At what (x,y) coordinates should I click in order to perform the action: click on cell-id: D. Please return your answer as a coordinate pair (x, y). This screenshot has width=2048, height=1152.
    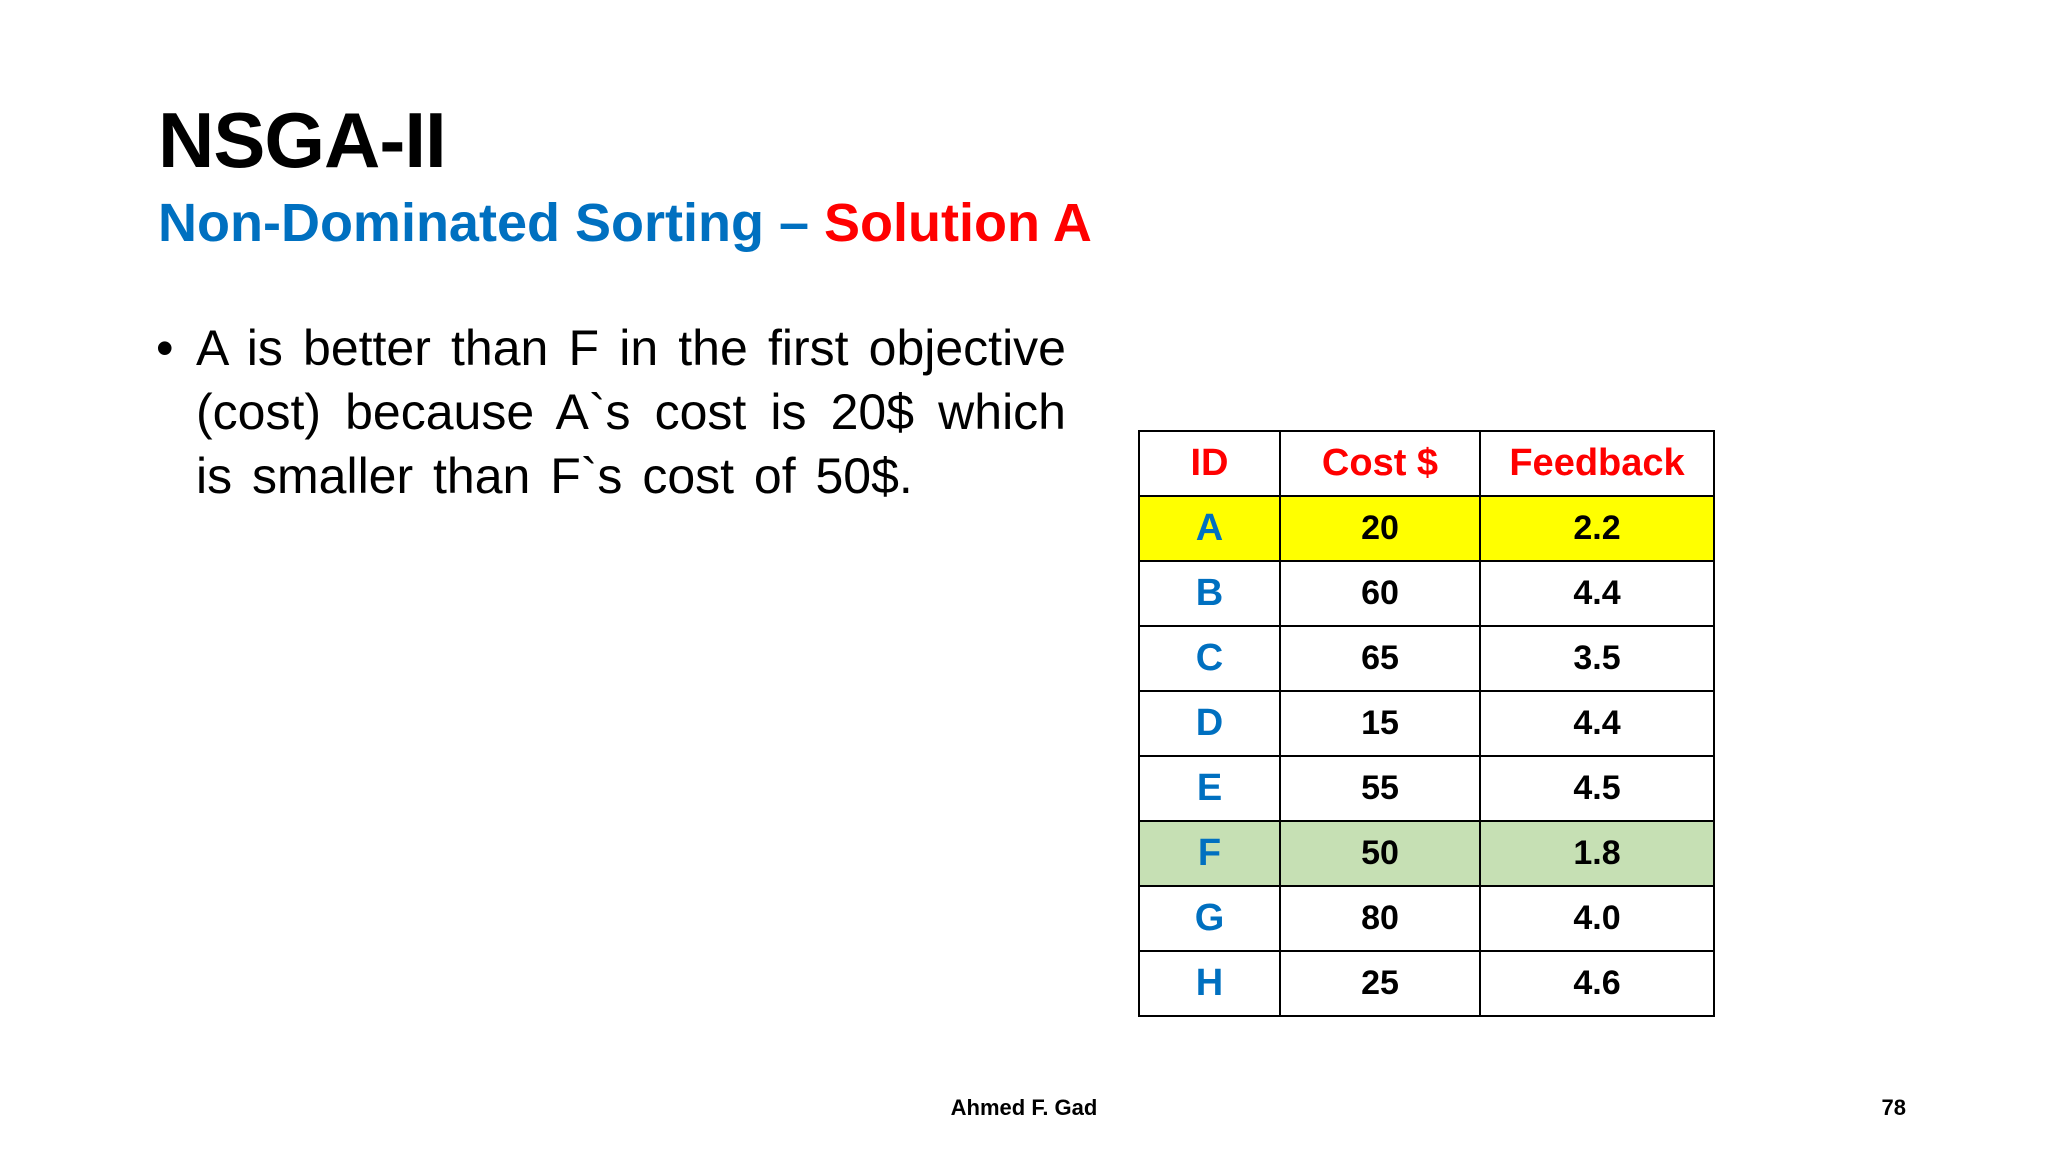
    Looking at the image, I should click on (1209, 723).